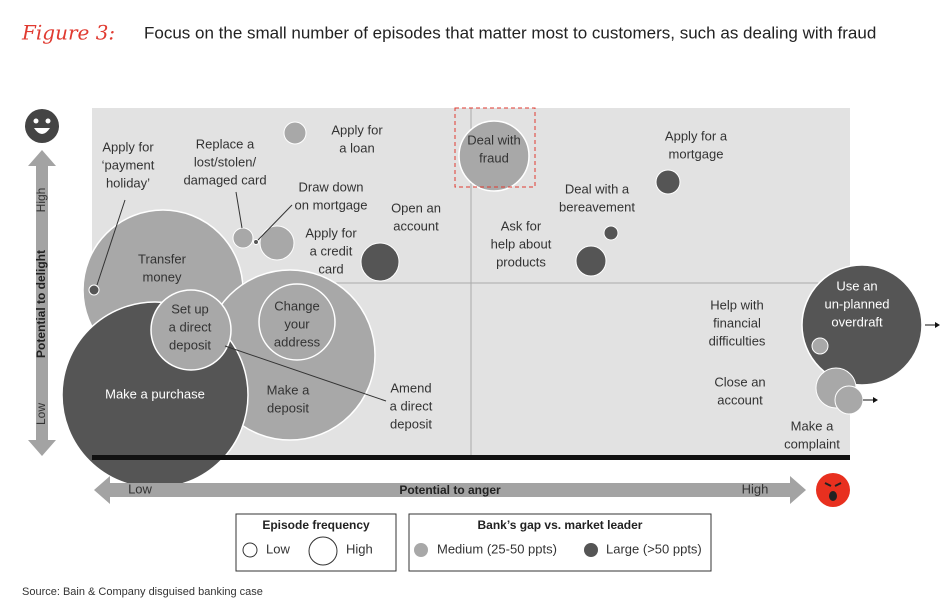  I want to click on episode-label: financial, so click(737, 322).